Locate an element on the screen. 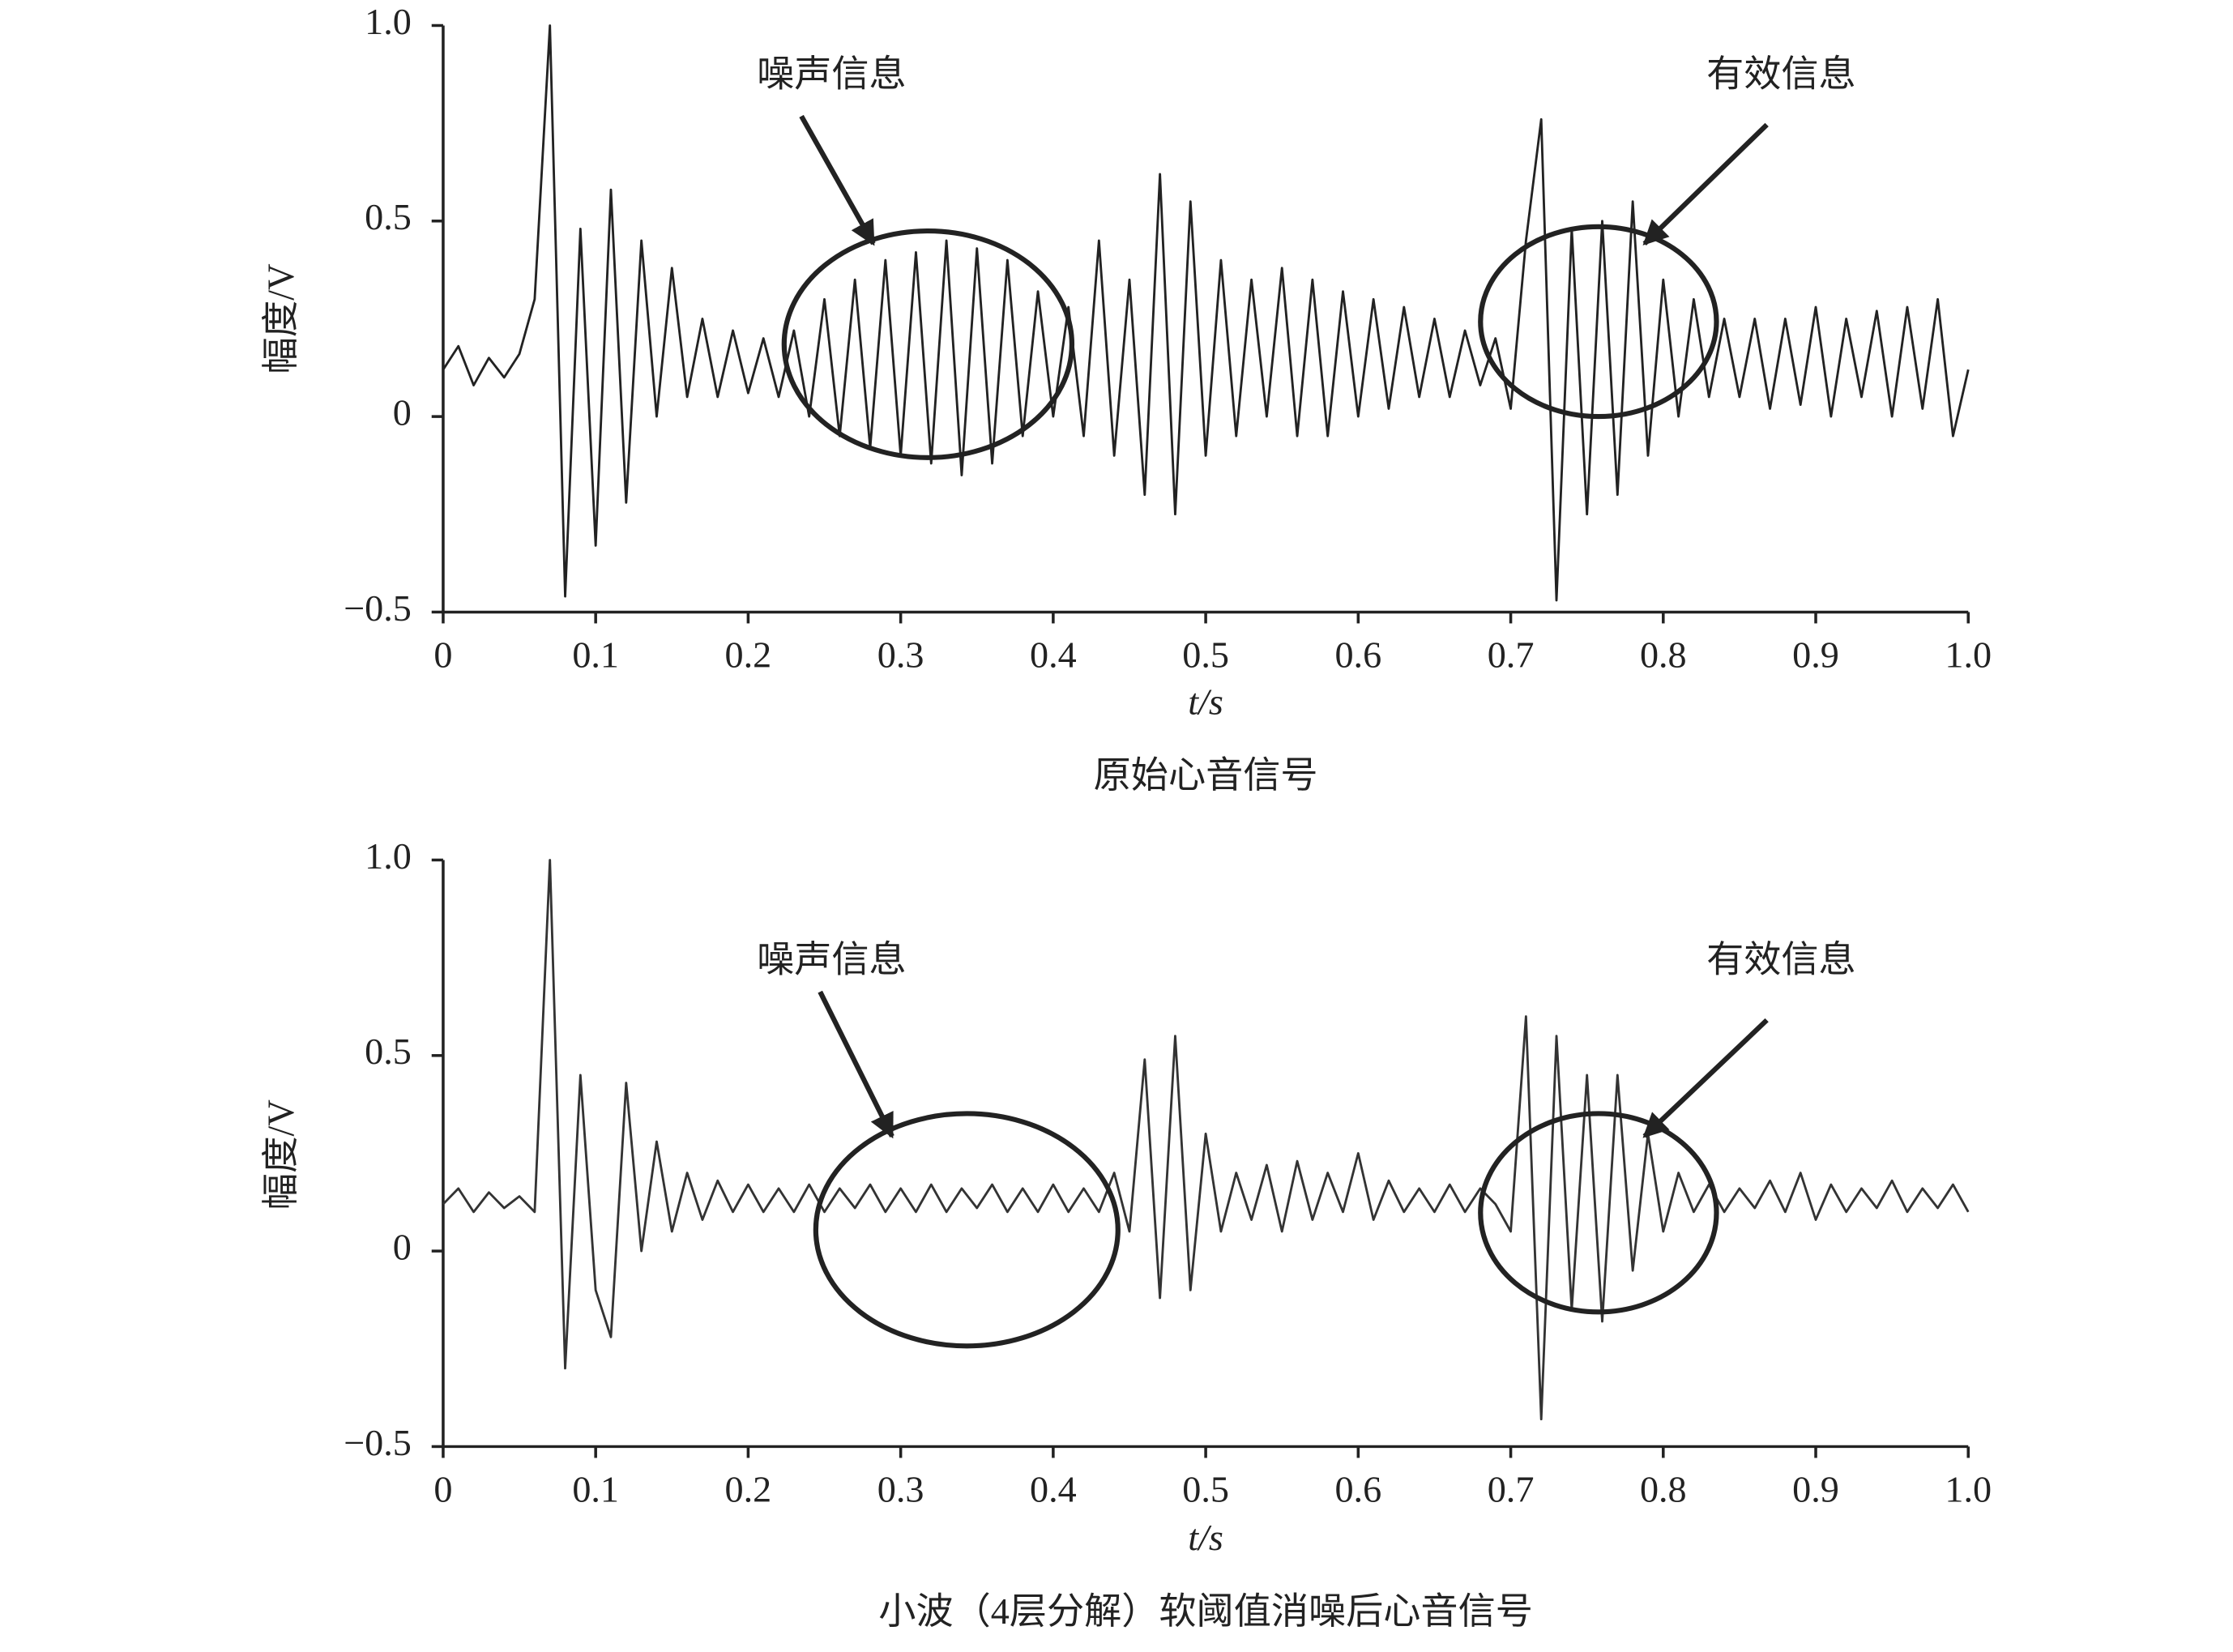 This screenshot has width=2233, height=1652. chart-caption: 原始心音信号 is located at coordinates (1206, 775).